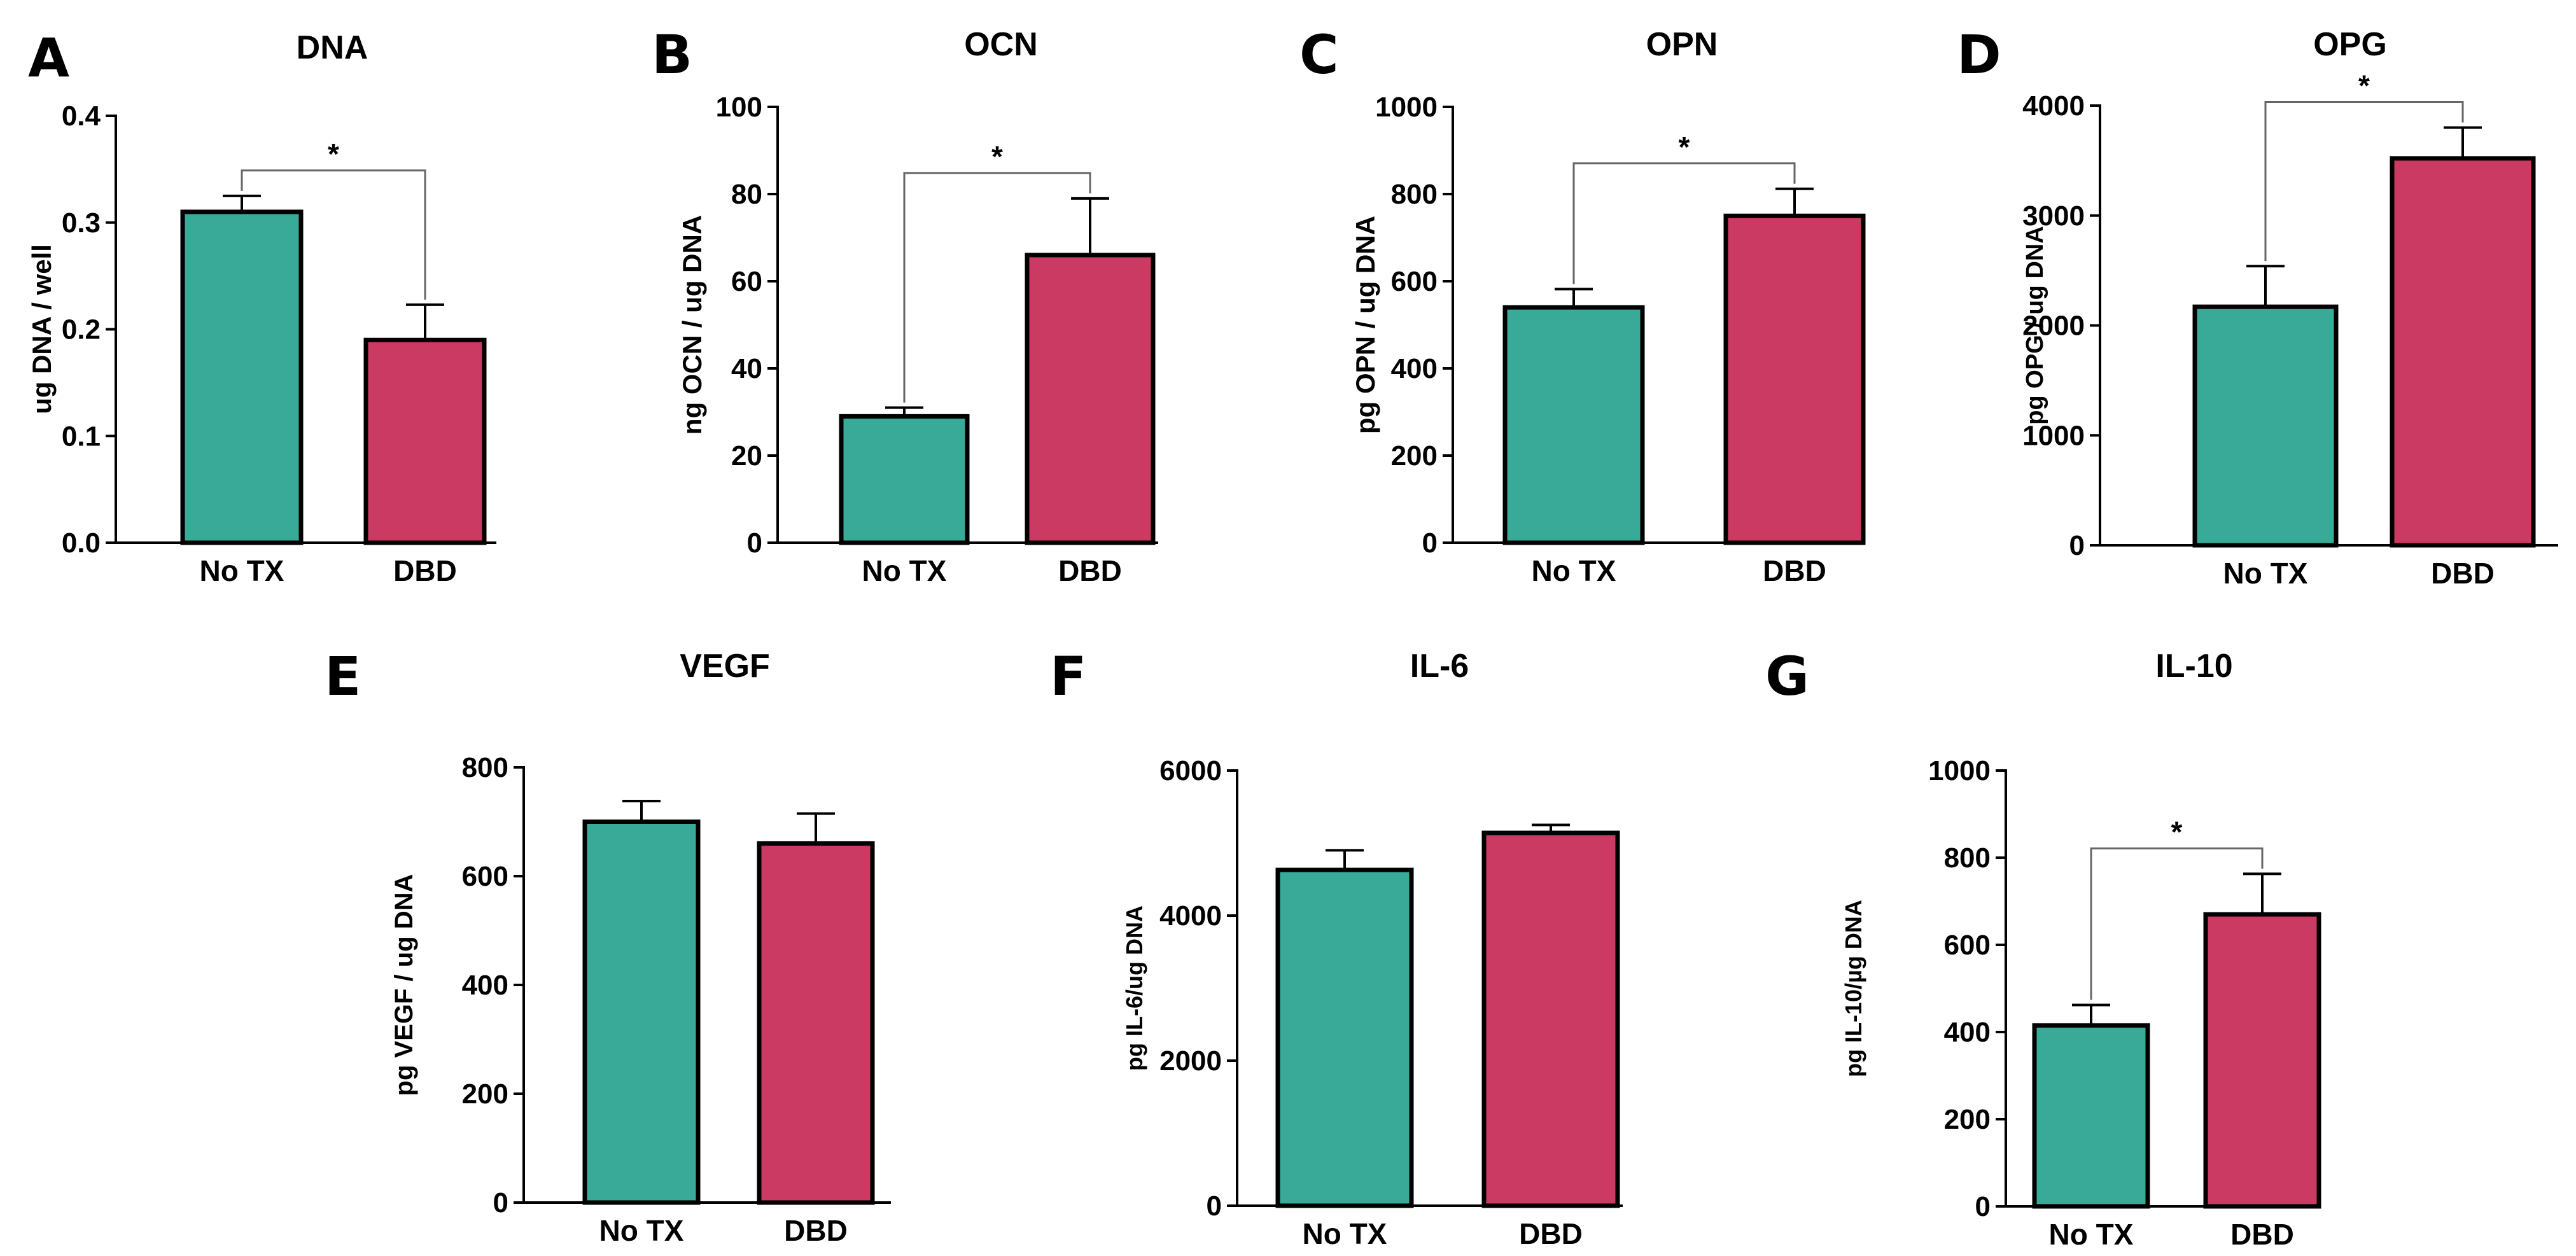  I want to click on panel-letter: E, so click(343, 677).